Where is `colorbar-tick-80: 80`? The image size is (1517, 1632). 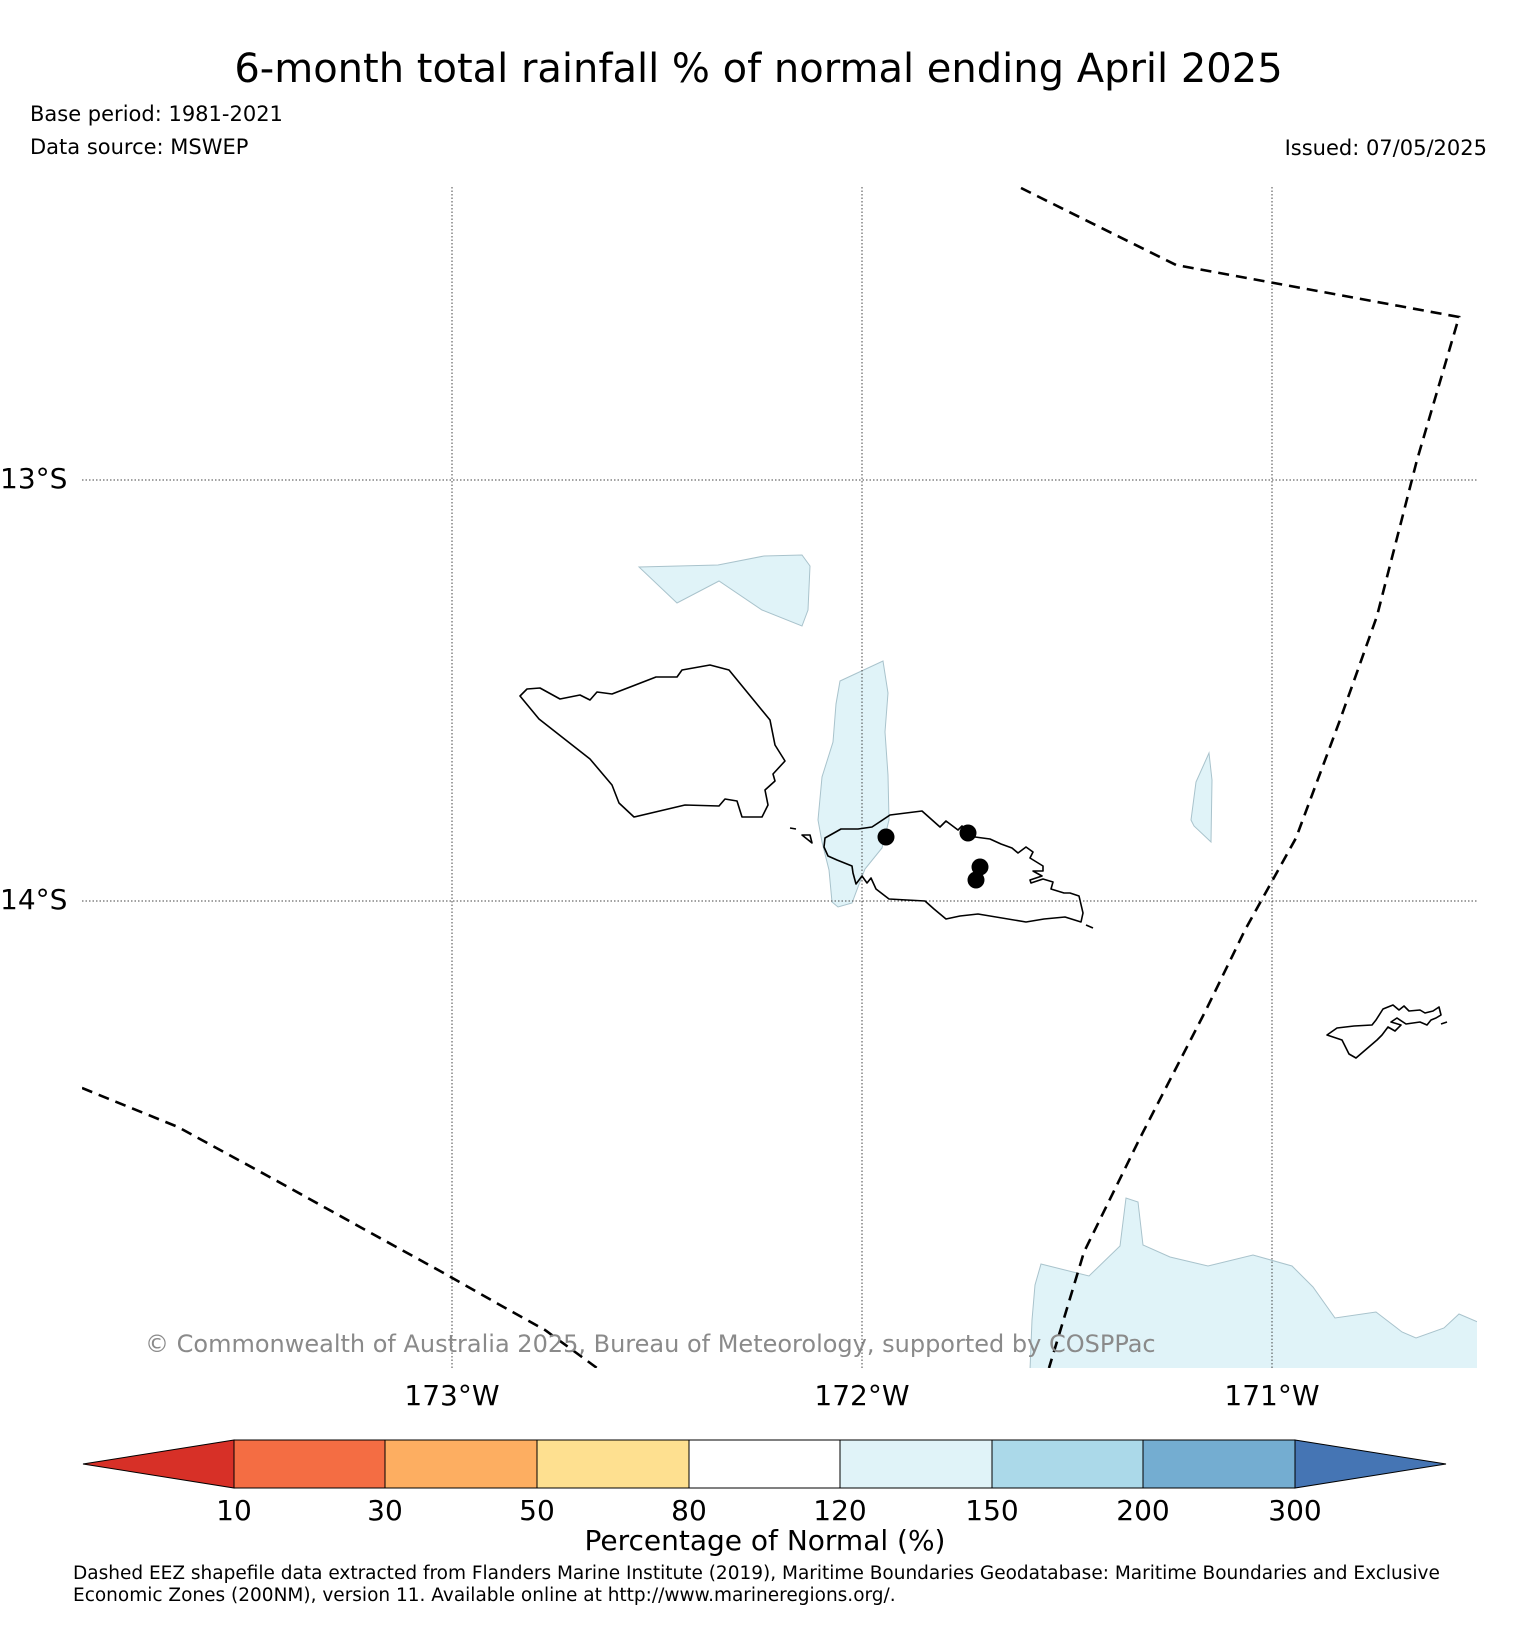
colorbar-tick-80: 80 is located at coordinates (689, 1510).